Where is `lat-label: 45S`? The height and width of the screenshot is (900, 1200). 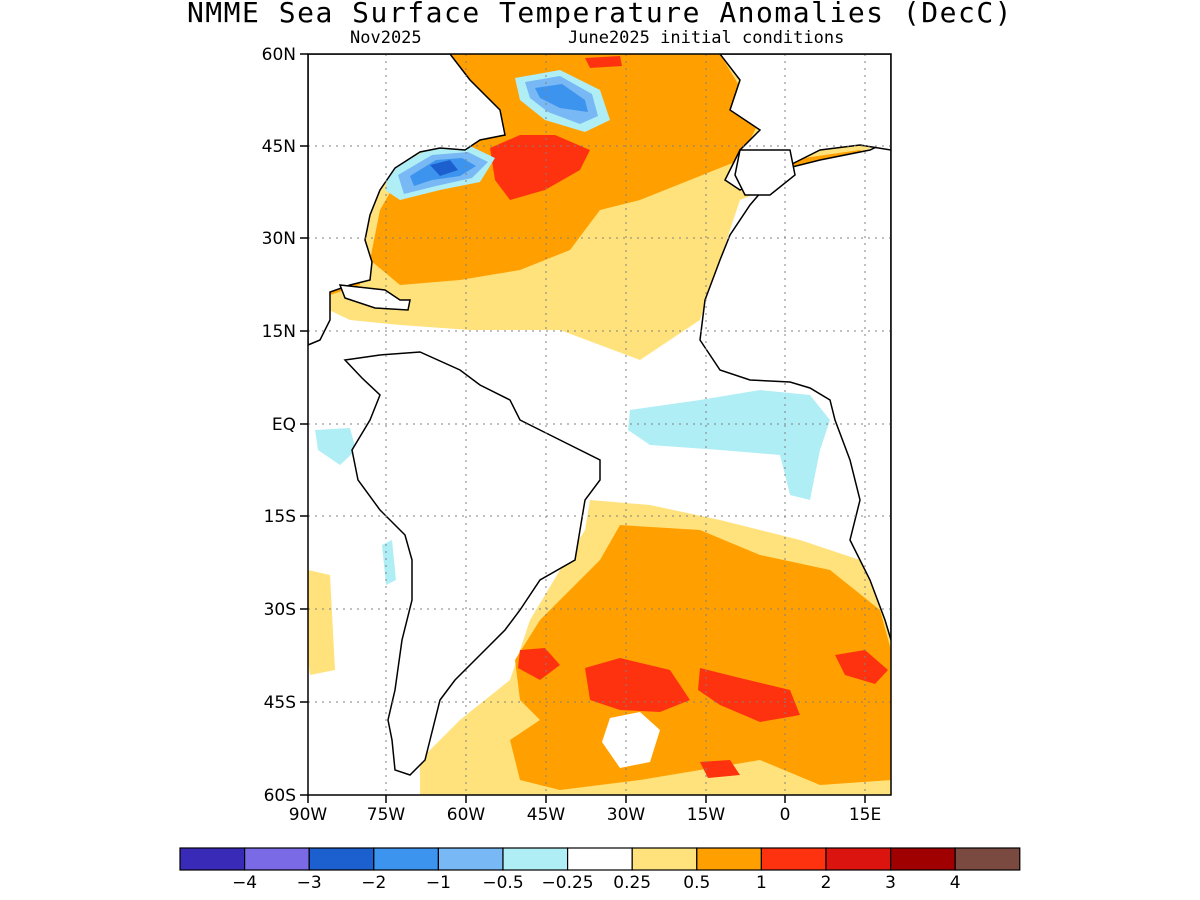 lat-label: 45S is located at coordinates (280, 703).